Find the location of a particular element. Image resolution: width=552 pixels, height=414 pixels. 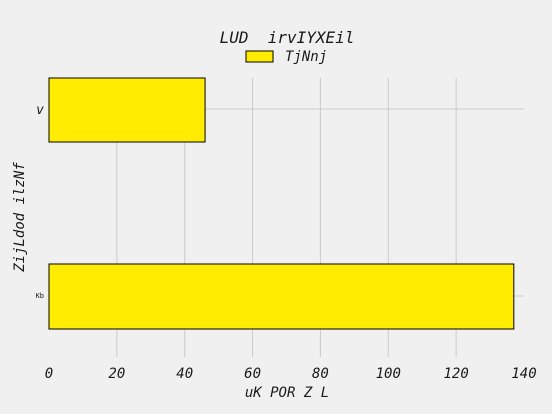

x-tick-label: 60 is located at coordinates (252, 374).